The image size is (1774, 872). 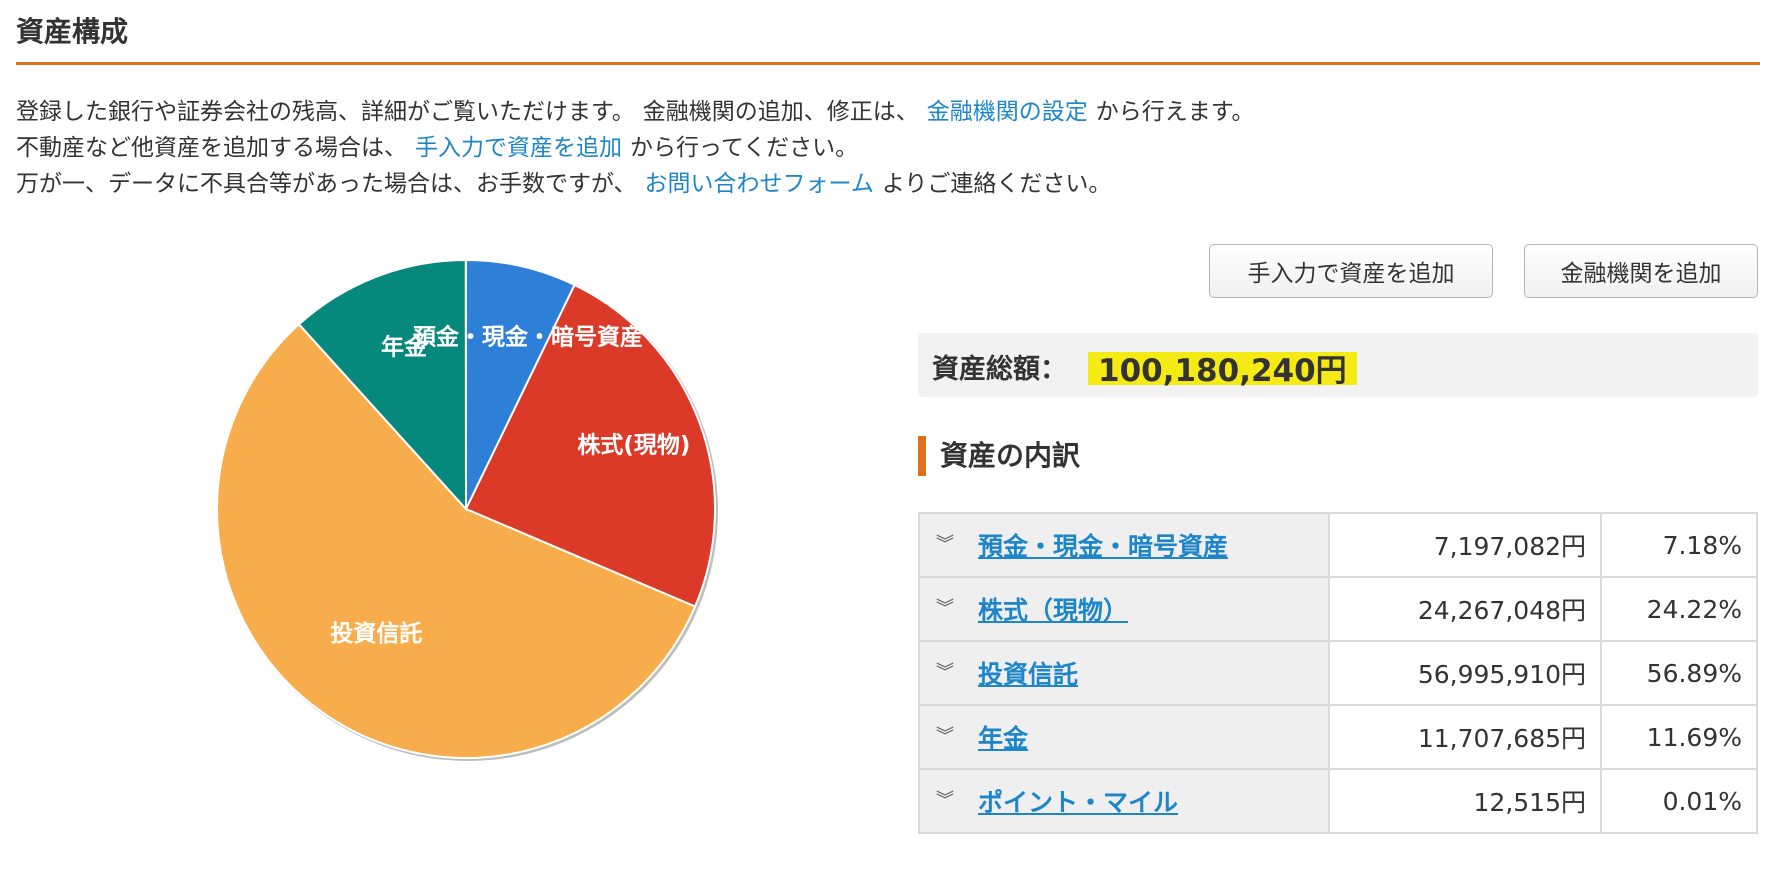 I want to click on table-row: ︾ 株式（現物） 24,267,048円 24.22%, so click(x=1338, y=609).